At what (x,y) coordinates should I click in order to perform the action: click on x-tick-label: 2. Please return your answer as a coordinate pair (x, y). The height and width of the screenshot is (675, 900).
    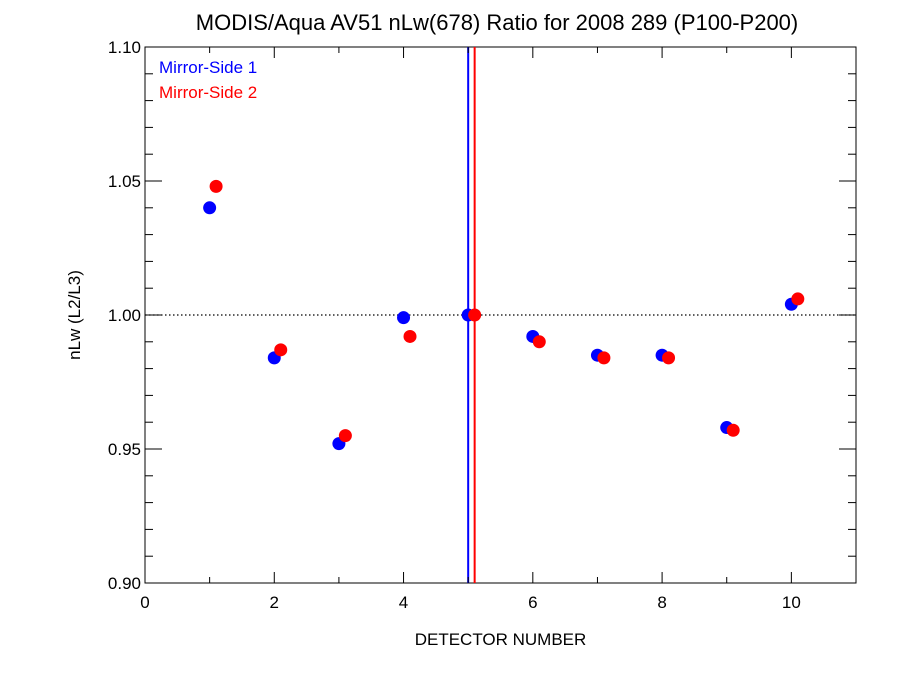
    Looking at the image, I should click on (274, 602).